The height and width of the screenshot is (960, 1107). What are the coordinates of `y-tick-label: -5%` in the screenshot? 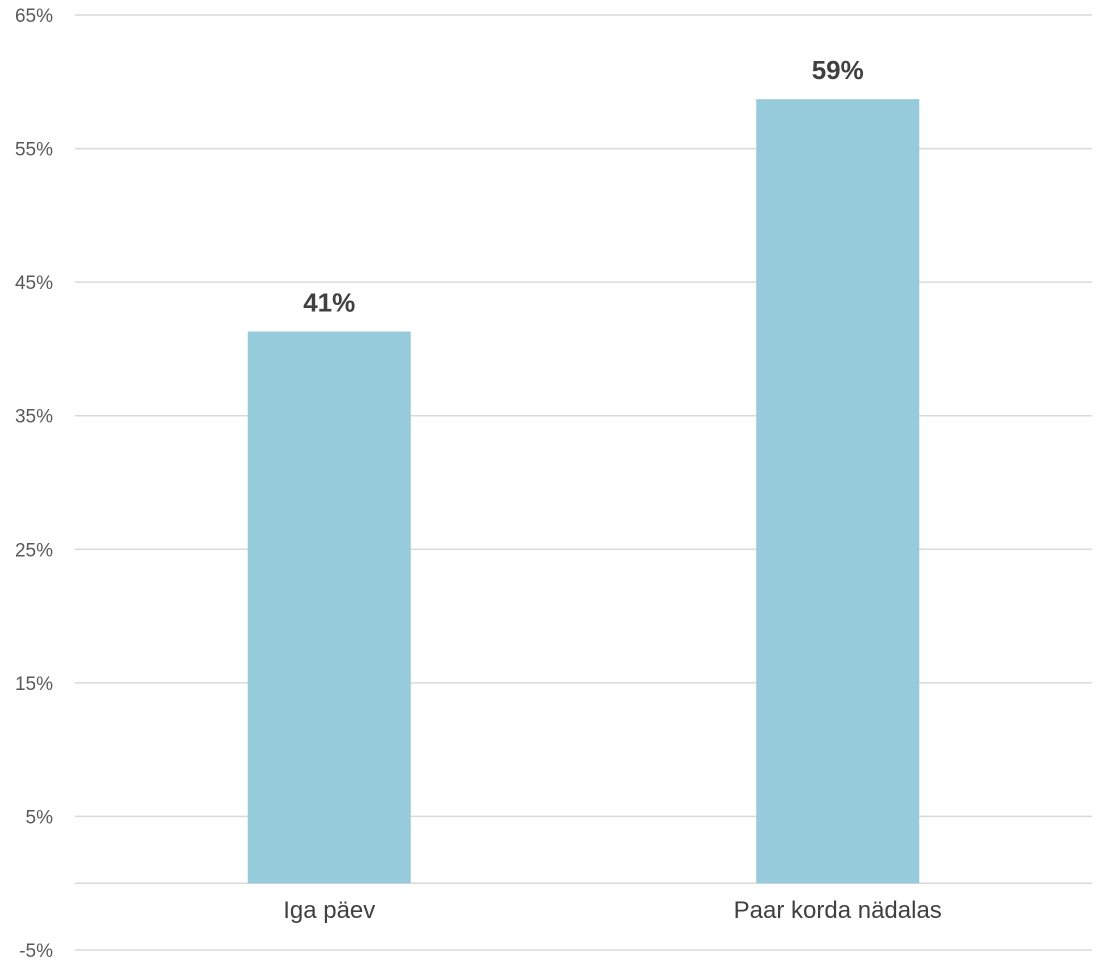 It's located at (36, 950).